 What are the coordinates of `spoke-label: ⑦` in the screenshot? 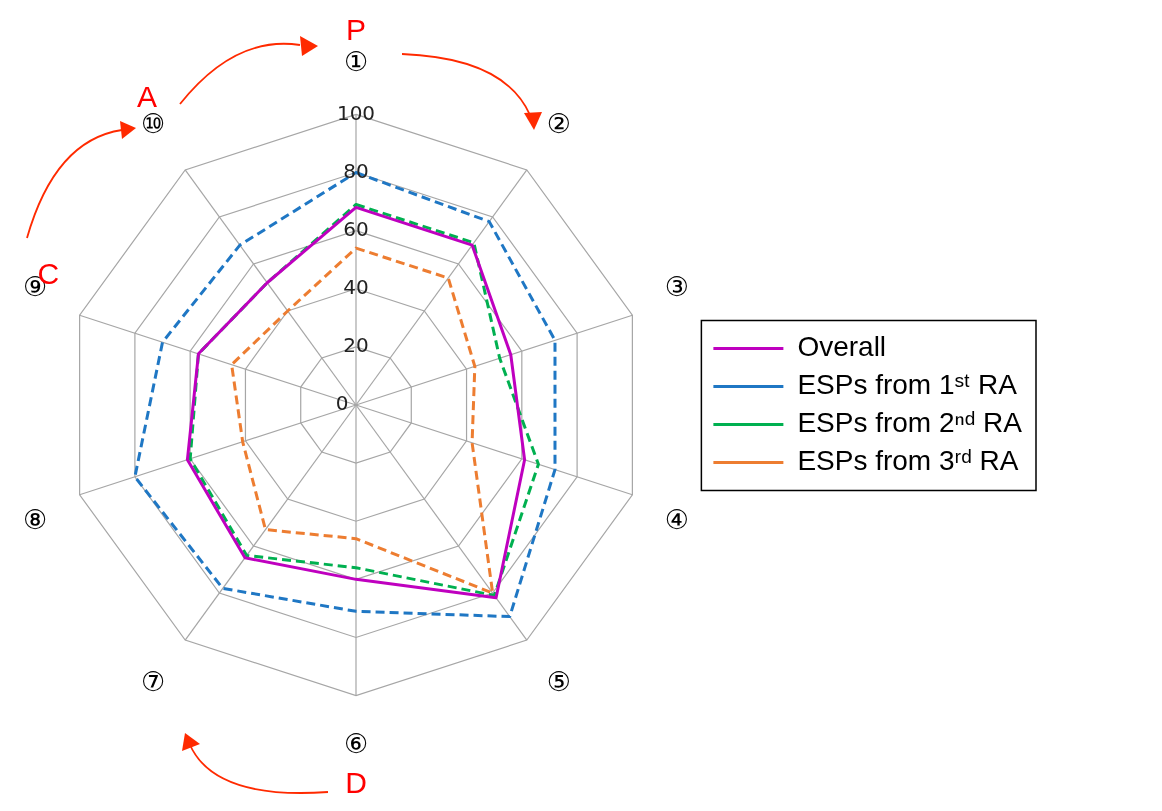 It's located at (153, 681).